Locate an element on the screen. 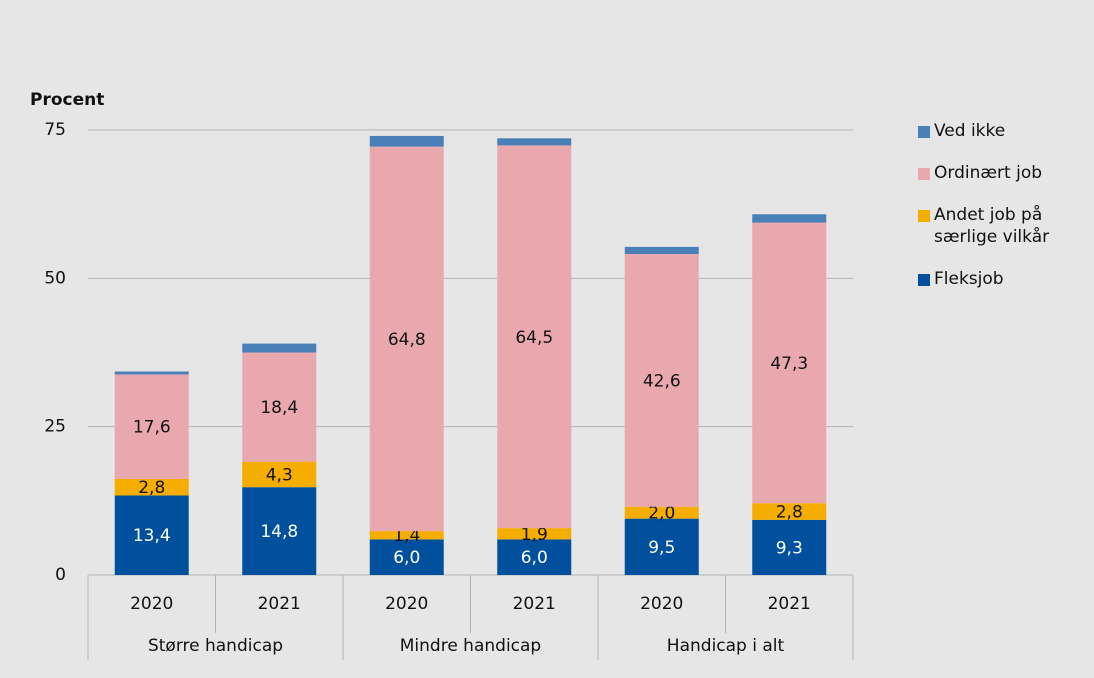  data-label: 17,6 is located at coordinates (152, 428).